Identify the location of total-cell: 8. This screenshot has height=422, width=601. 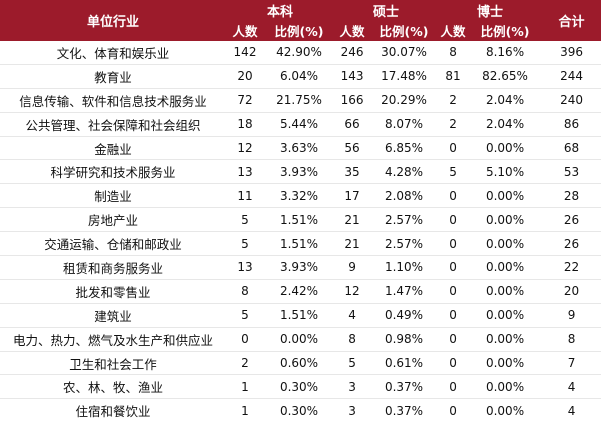
(571, 339).